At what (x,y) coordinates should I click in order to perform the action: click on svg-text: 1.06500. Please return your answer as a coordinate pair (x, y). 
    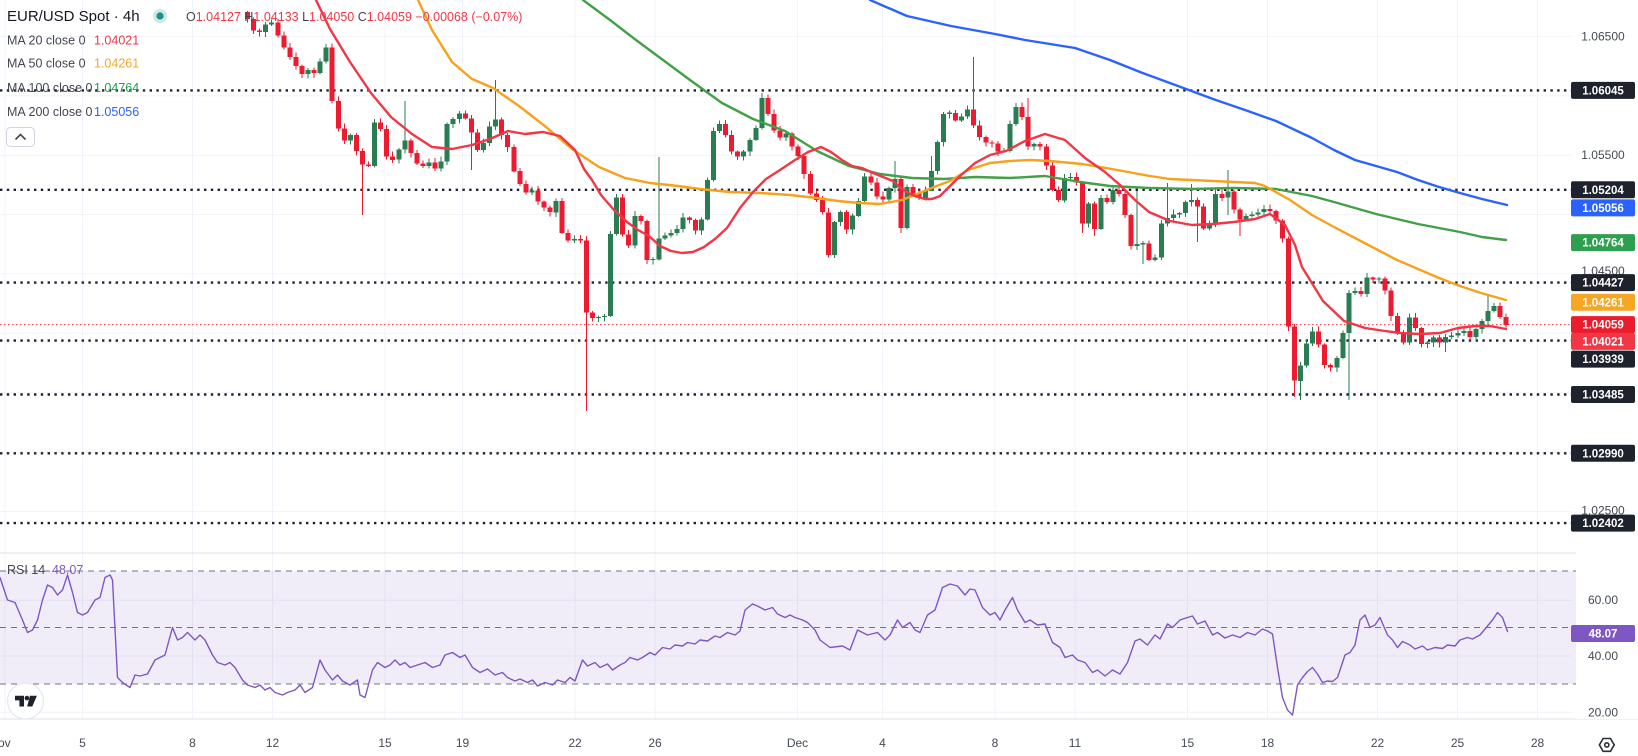
    Looking at the image, I should click on (1603, 36).